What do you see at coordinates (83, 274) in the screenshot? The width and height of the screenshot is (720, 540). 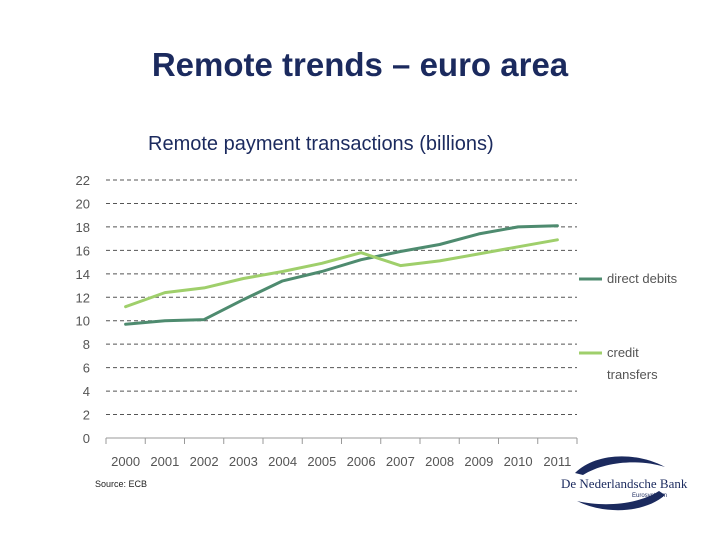 I see `y-tick-label: 14` at bounding box center [83, 274].